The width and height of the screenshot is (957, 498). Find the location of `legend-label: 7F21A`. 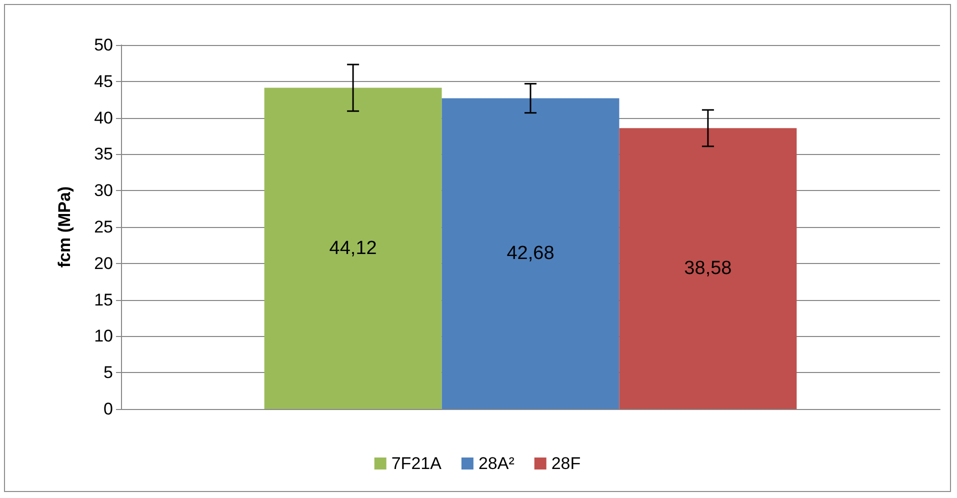

legend-label: 7F21A is located at coordinates (416, 463).